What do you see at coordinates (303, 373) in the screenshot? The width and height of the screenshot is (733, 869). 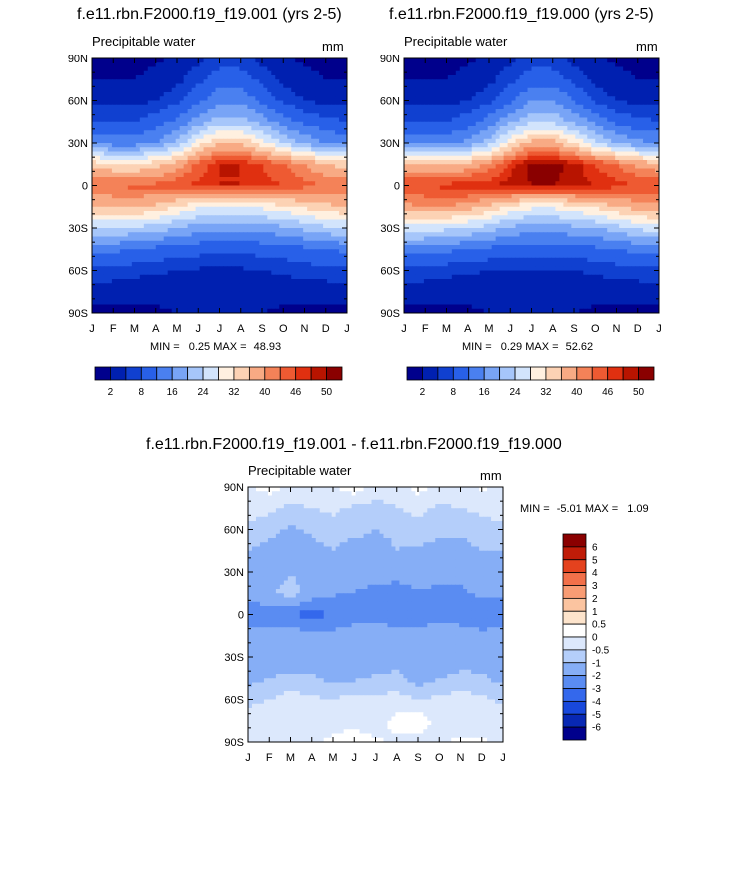 I see `colorbar-swatch` at bounding box center [303, 373].